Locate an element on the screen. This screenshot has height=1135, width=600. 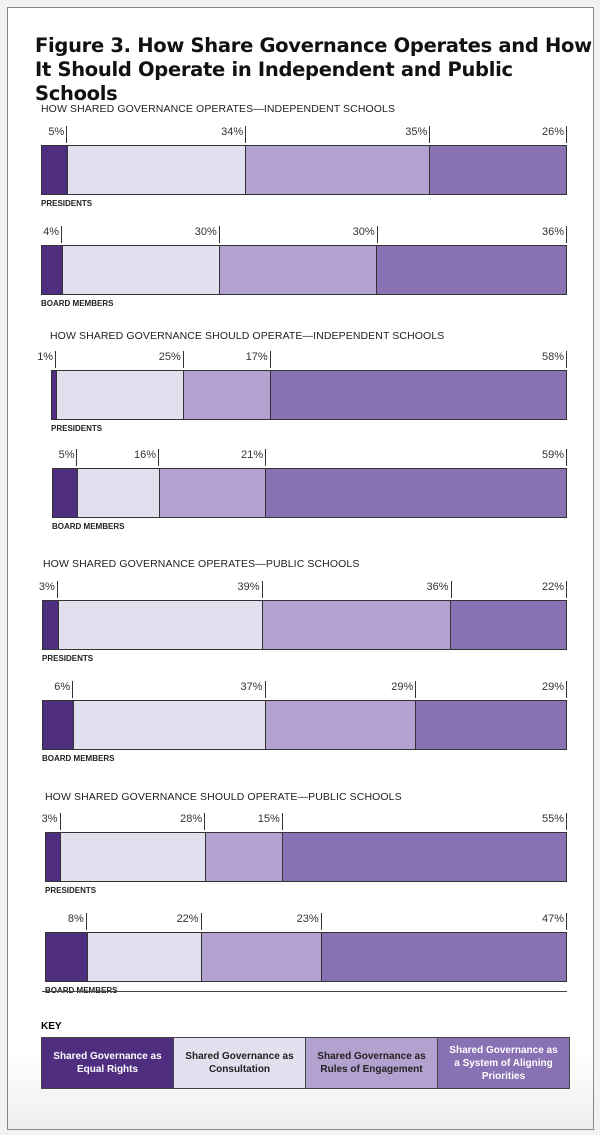
divider is located at coordinates (304, 991).